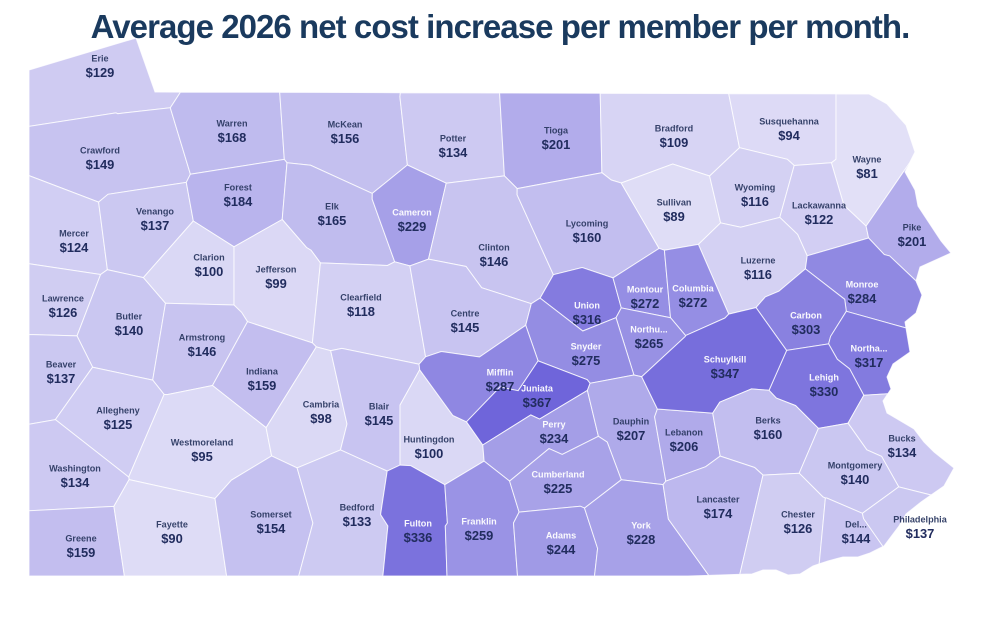 The image size is (1000, 619). What do you see at coordinates (357, 508) in the screenshot?
I see `svg-text: Bedford` at bounding box center [357, 508].